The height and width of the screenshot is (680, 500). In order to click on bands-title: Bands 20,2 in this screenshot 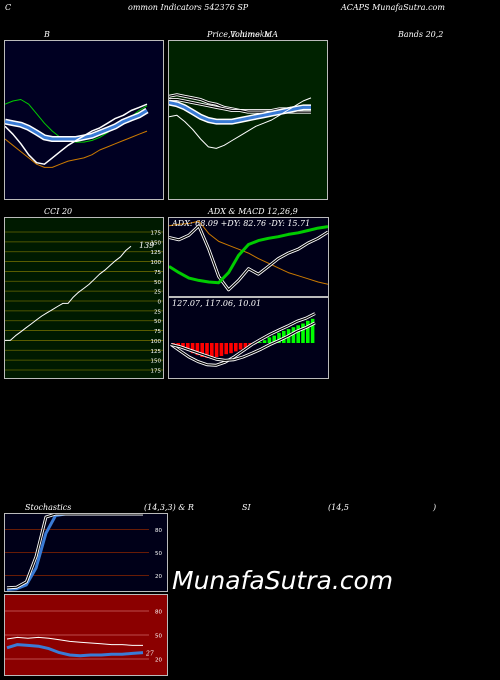, I will do `click(421, 34)`.